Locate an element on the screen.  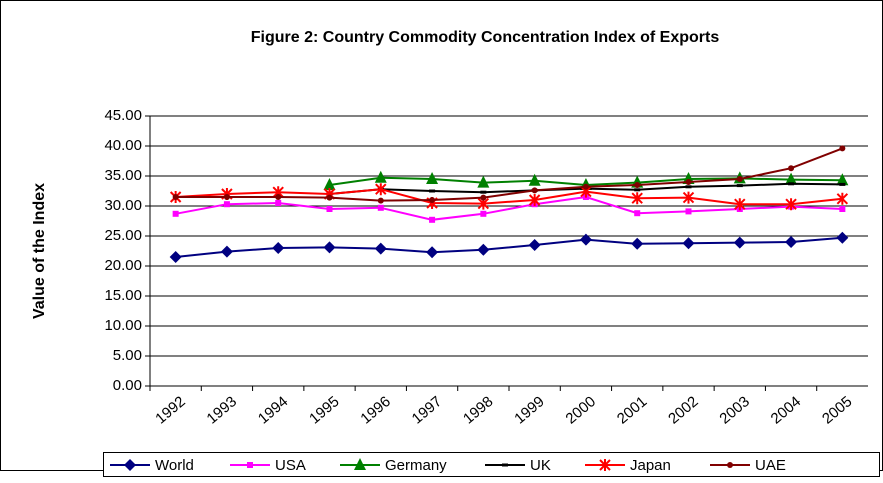
y-tick-label: 45.00 is located at coordinates (123, 115).